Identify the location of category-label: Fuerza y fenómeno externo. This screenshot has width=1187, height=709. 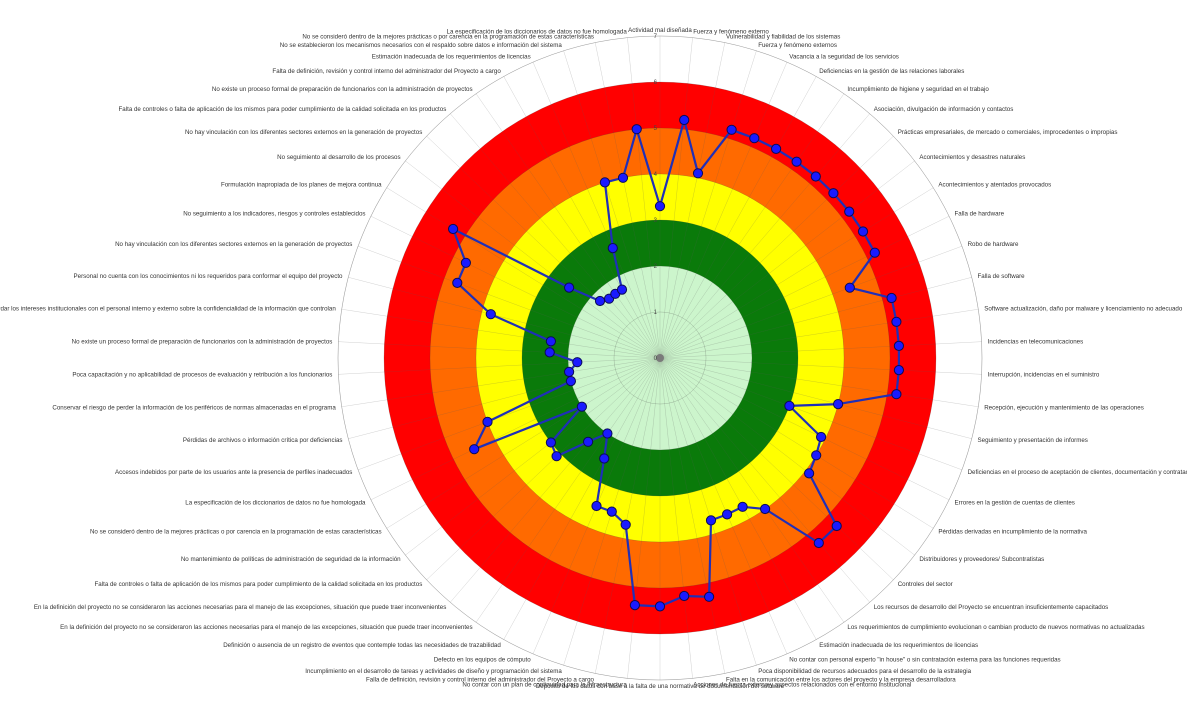
(731, 32).